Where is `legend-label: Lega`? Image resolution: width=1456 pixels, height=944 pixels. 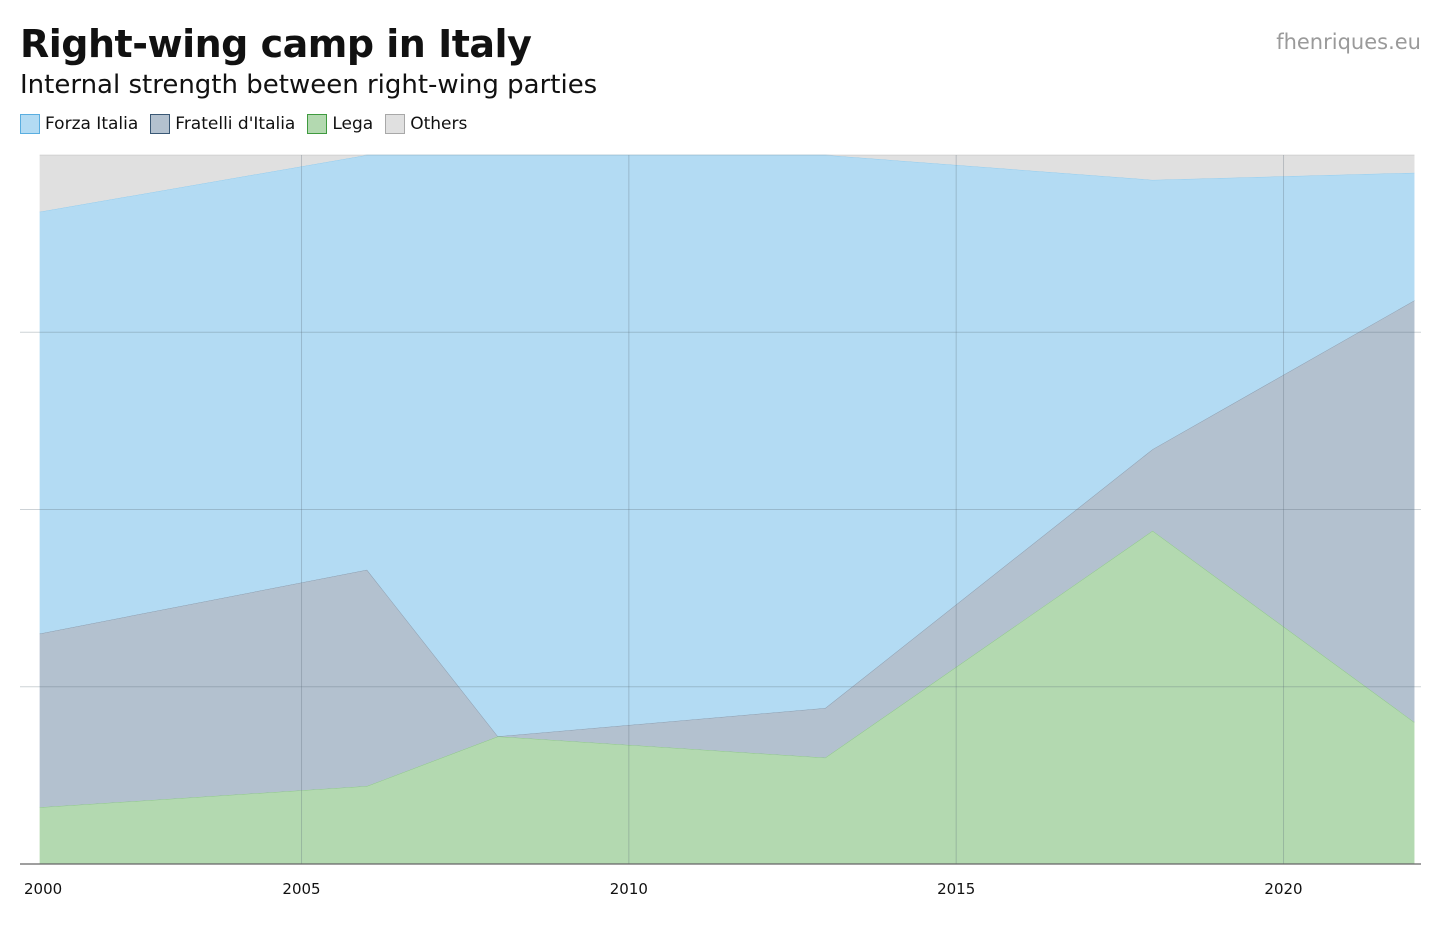 legend-label: Lega is located at coordinates (353, 124).